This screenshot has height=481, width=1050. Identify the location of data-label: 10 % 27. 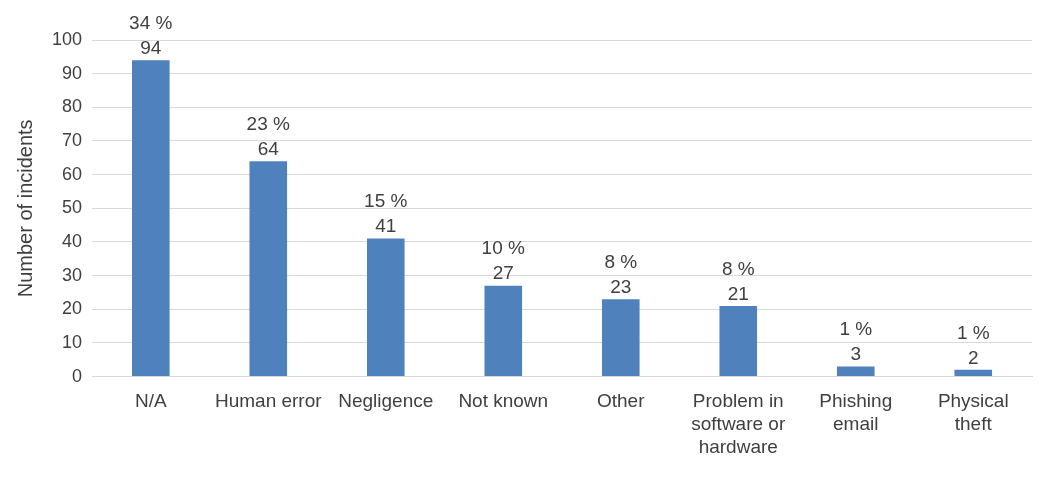
(503, 260).